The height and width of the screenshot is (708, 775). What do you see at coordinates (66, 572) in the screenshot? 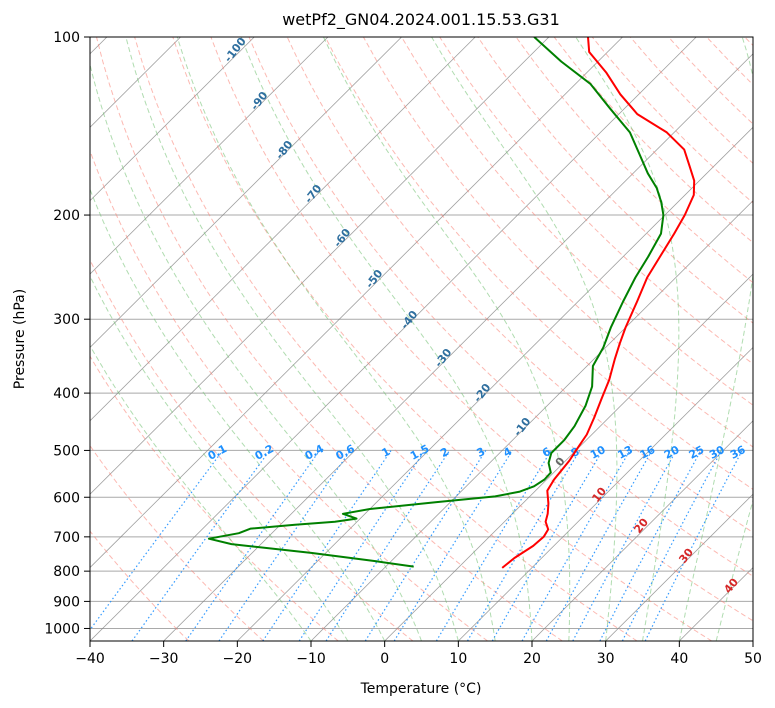
I see `y-tick-label: 800` at bounding box center [66, 572].